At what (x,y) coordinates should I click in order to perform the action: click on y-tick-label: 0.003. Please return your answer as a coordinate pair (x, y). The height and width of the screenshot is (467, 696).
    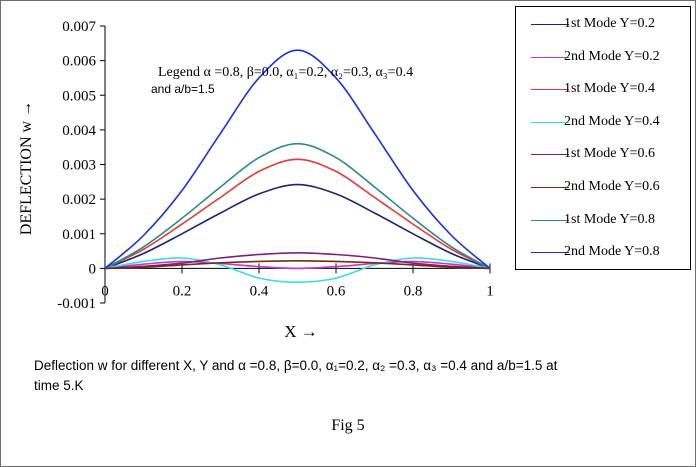
    Looking at the image, I should click on (79, 166).